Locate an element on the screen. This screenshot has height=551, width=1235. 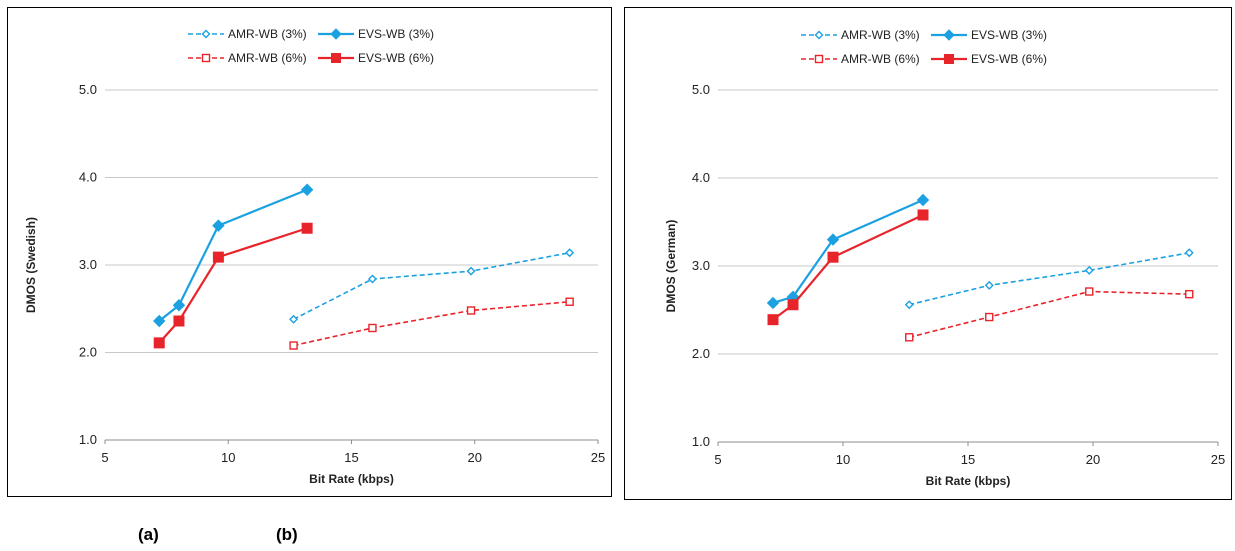
caption-a: (a) is located at coordinates (148, 534).